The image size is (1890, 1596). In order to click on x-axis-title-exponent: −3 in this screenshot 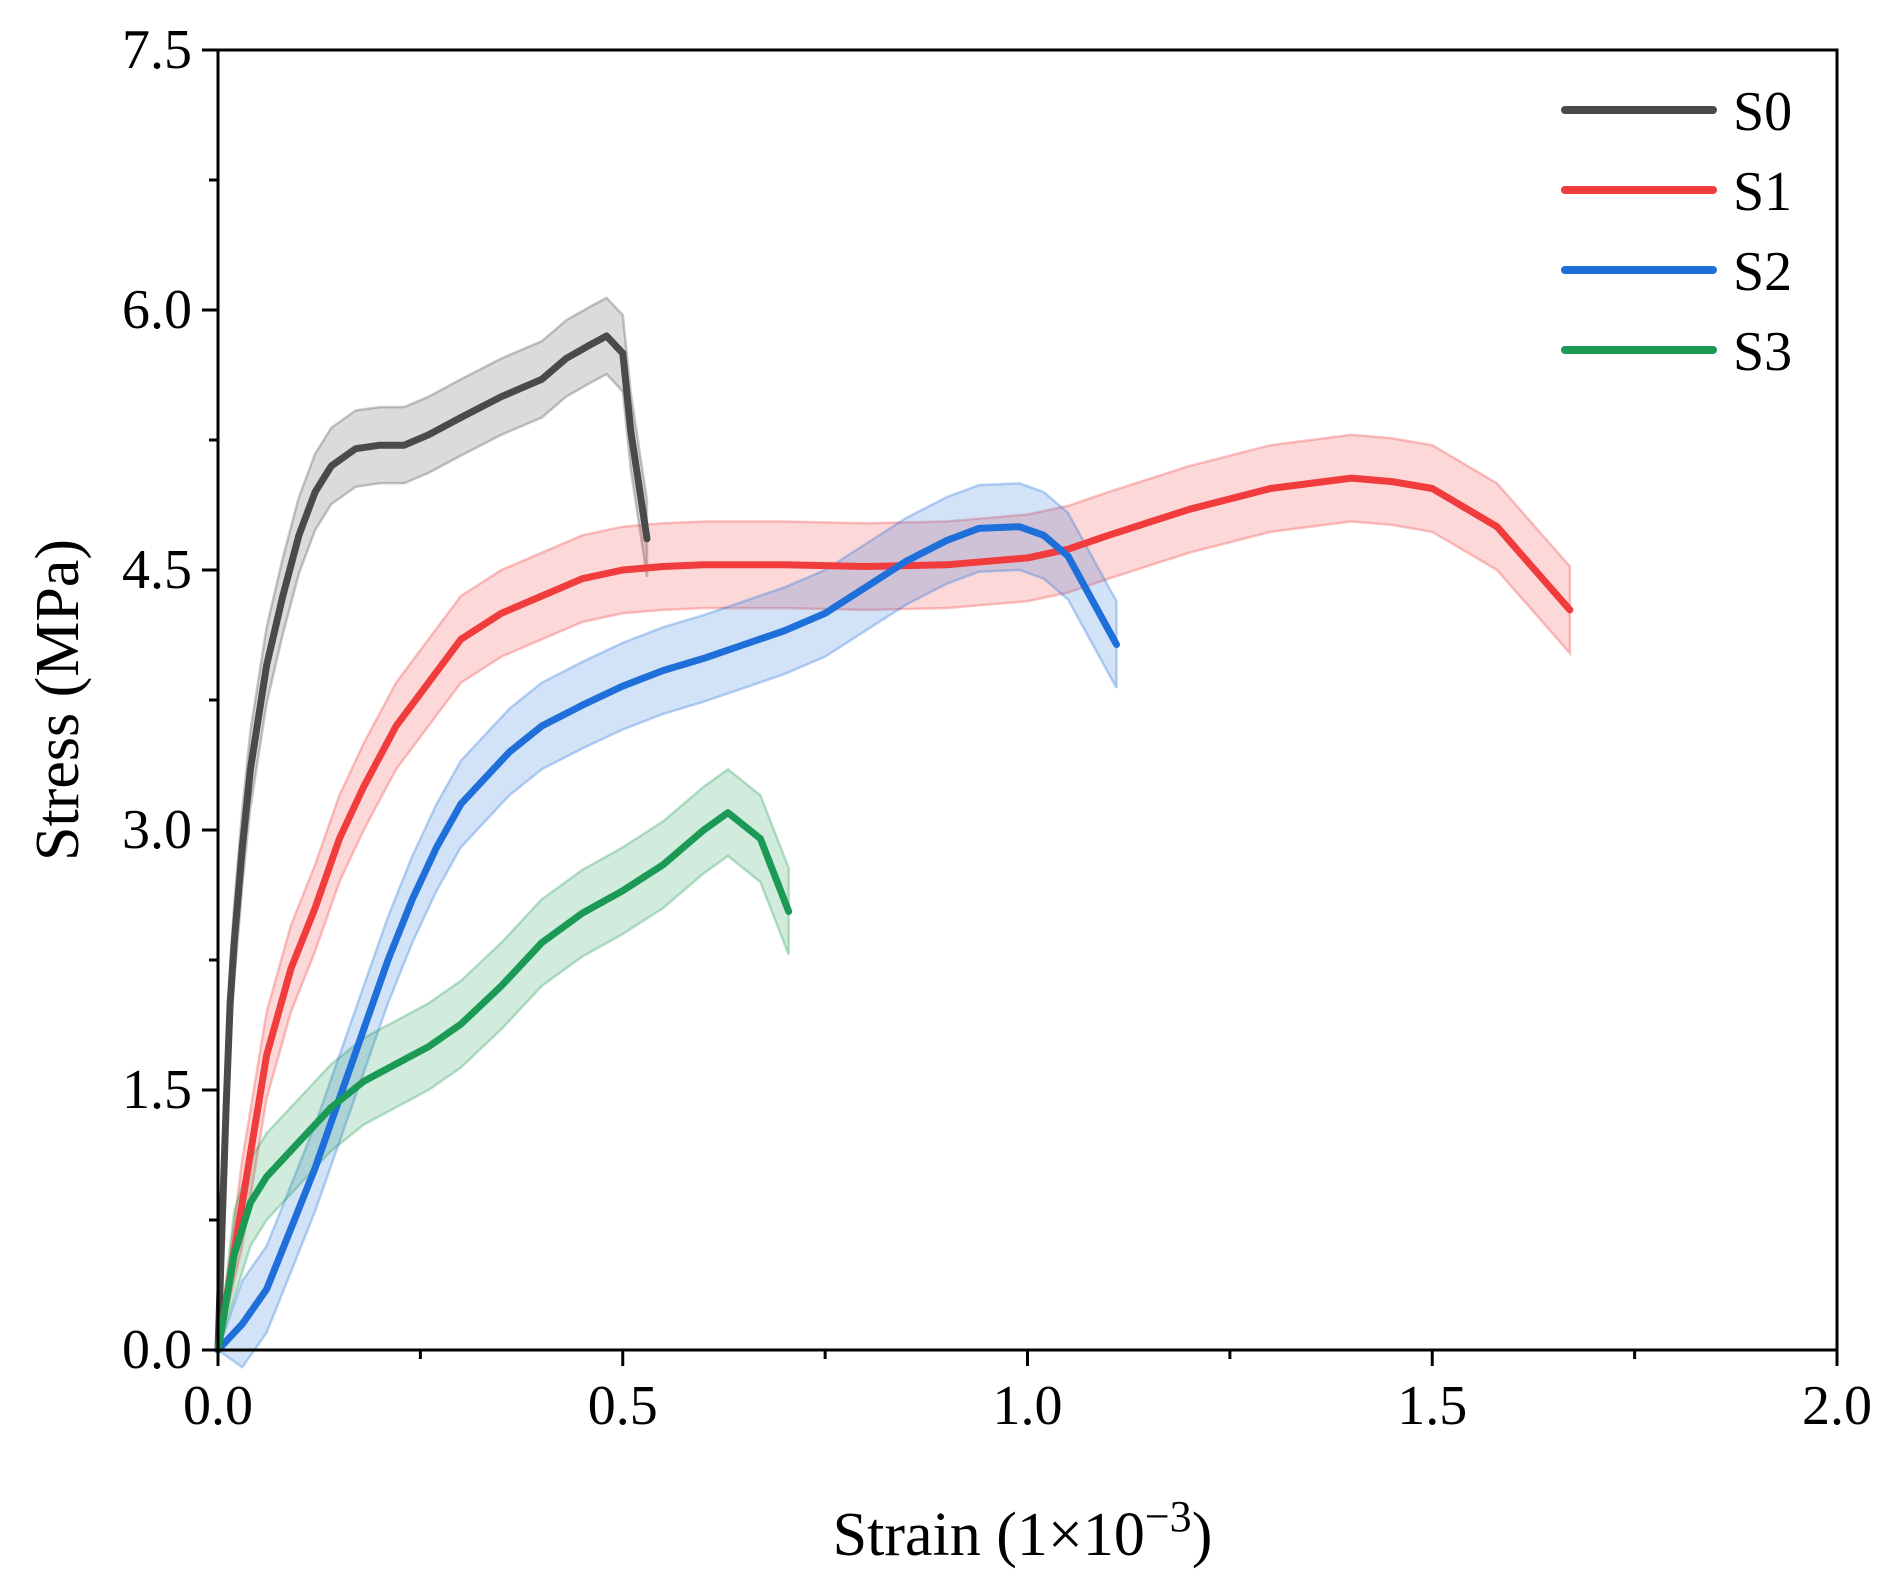, I will do `click(1168, 1516)`.